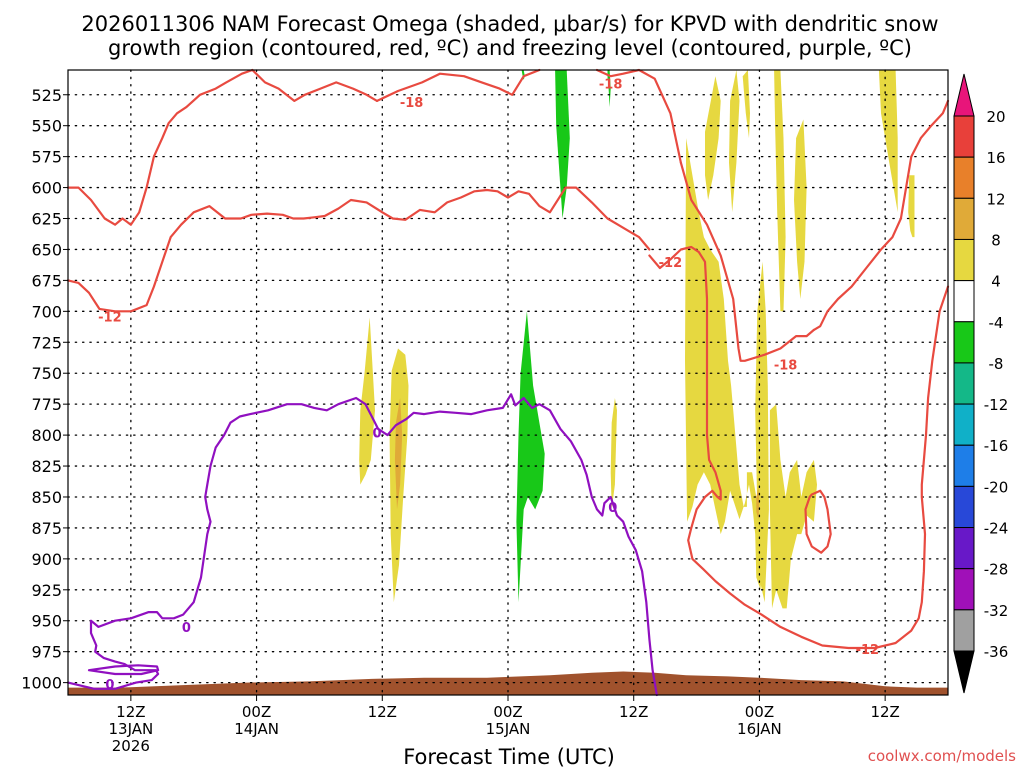 This screenshot has height=768, width=1024. I want to click on x-axis-label: Forecast Time (UTC), so click(509, 756).